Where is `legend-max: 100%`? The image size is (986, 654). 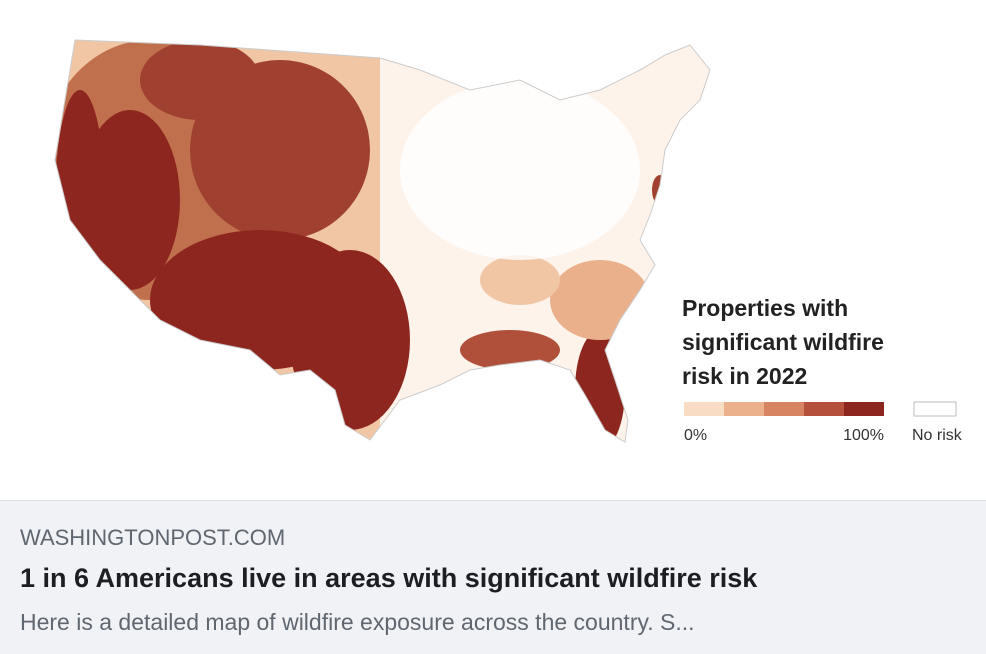 legend-max: 100% is located at coordinates (863, 435).